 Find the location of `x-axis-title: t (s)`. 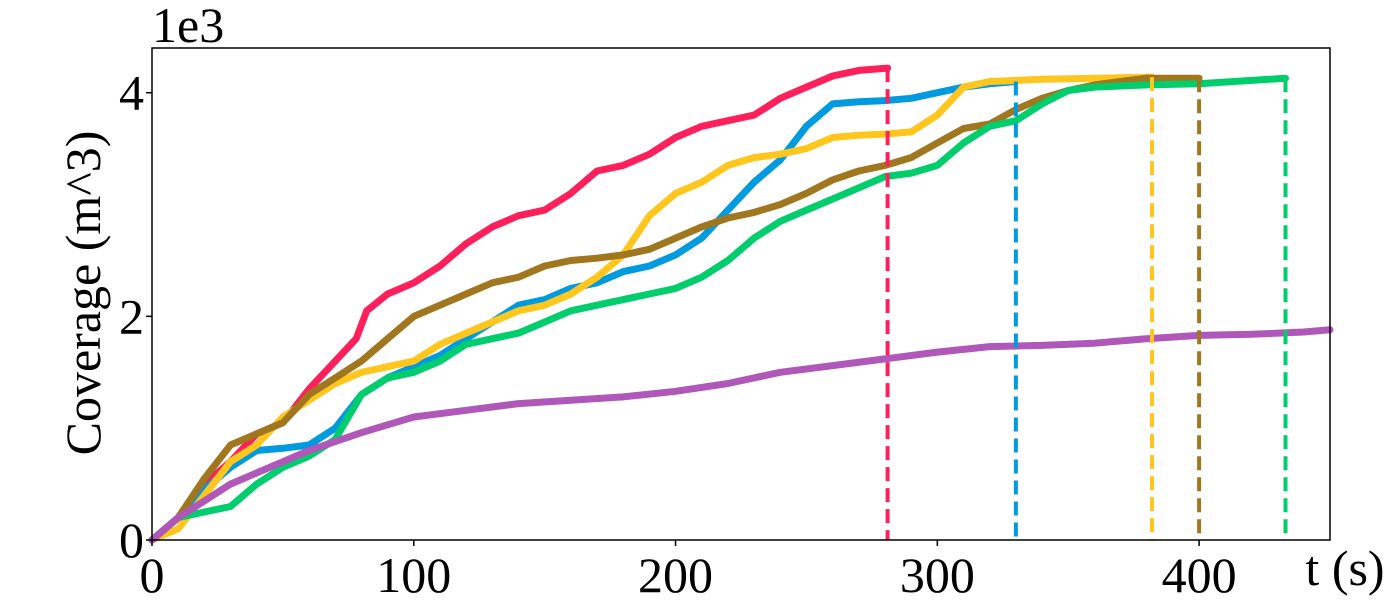

x-axis-title: t (s) is located at coordinates (1344, 568).